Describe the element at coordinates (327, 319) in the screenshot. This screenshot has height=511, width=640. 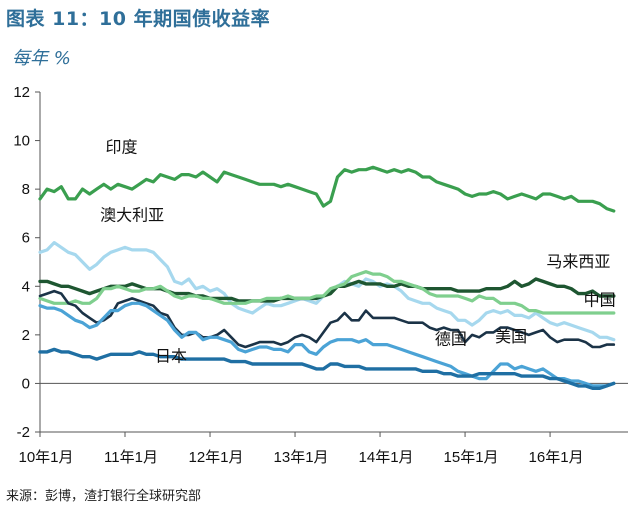
I see `series-line-美国` at that location.